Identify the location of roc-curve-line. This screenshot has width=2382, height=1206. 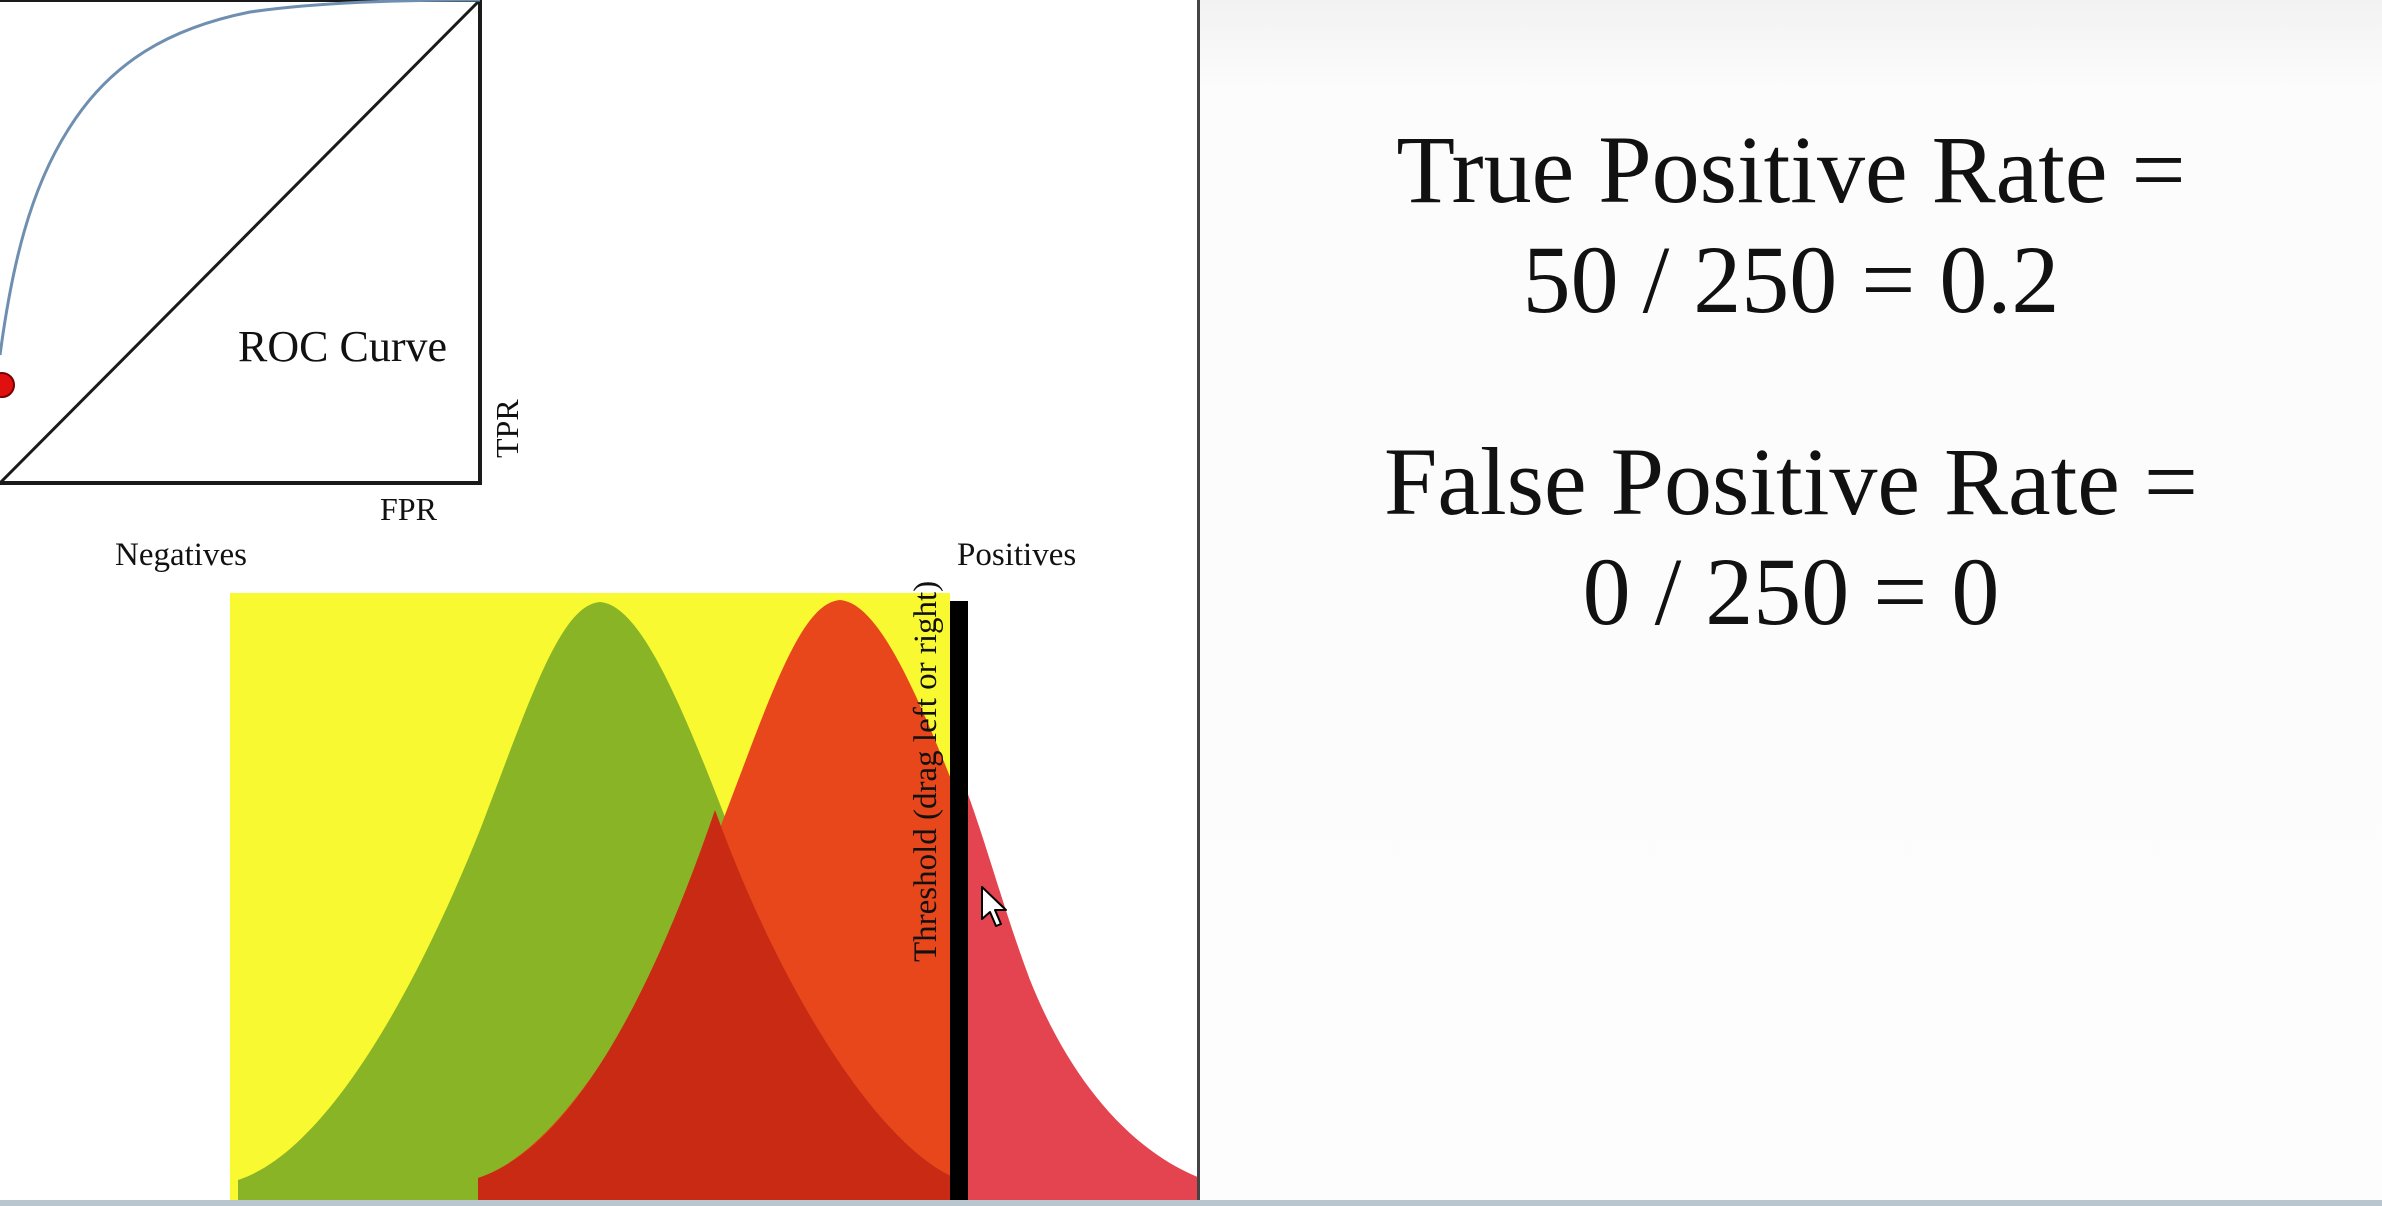
(240, 178).